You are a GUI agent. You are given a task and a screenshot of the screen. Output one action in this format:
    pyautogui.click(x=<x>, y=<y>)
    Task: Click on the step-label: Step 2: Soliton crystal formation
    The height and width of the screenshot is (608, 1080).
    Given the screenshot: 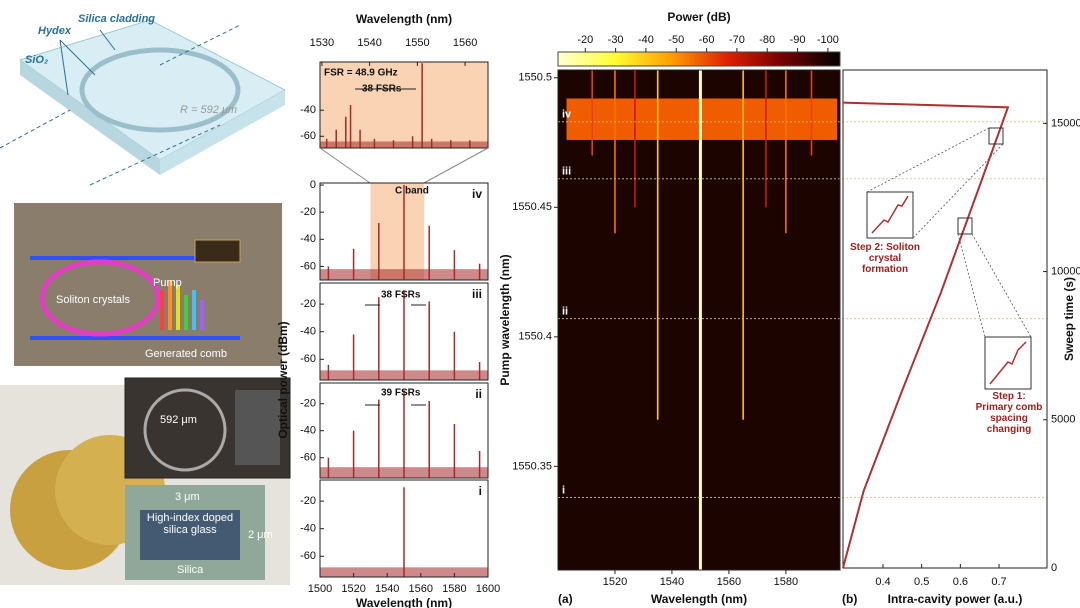 What is the action you would take?
    pyautogui.click(x=885, y=258)
    